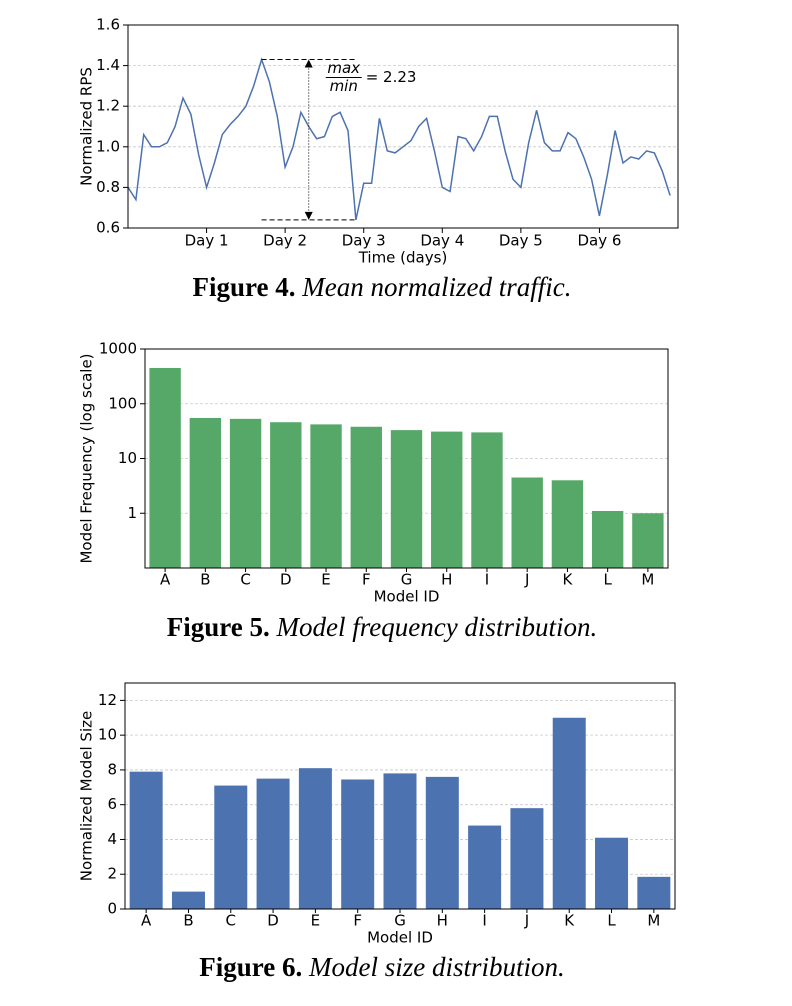  I want to click on y-tick-label: 8, so click(112, 769).